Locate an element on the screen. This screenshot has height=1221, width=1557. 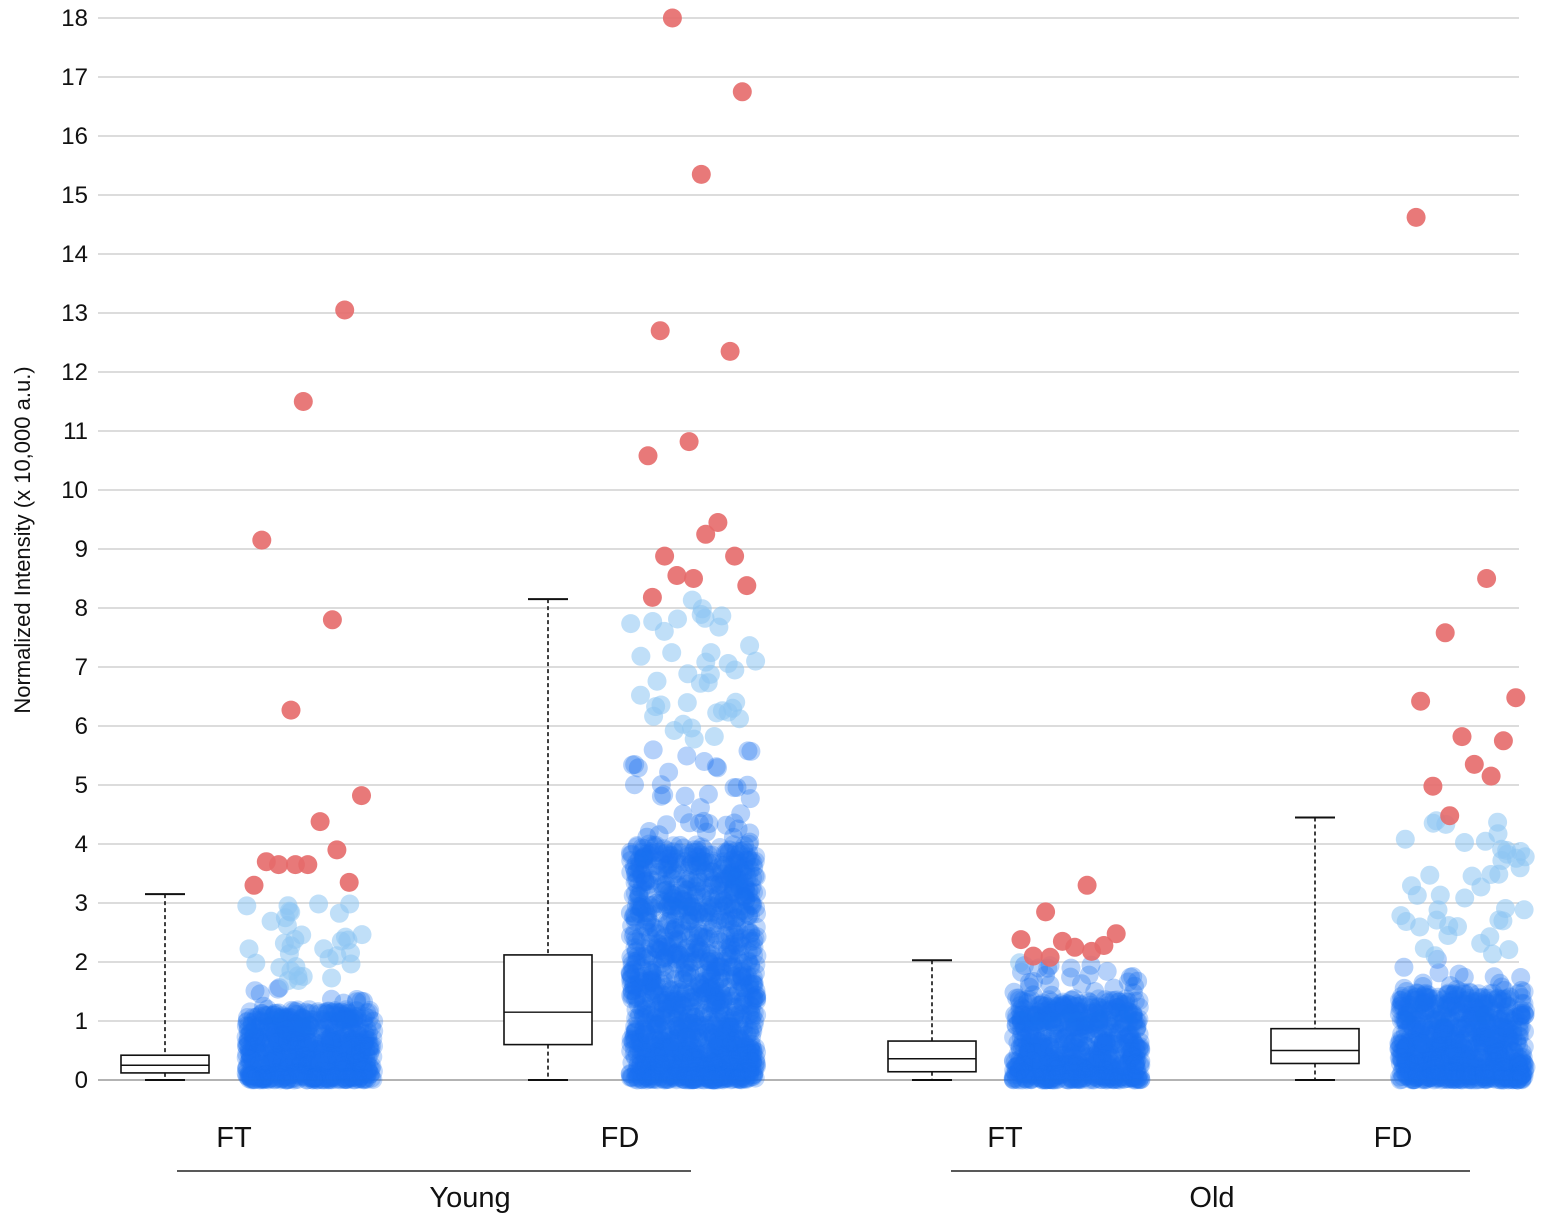
y-tick-label: 13 is located at coordinates (74, 313).